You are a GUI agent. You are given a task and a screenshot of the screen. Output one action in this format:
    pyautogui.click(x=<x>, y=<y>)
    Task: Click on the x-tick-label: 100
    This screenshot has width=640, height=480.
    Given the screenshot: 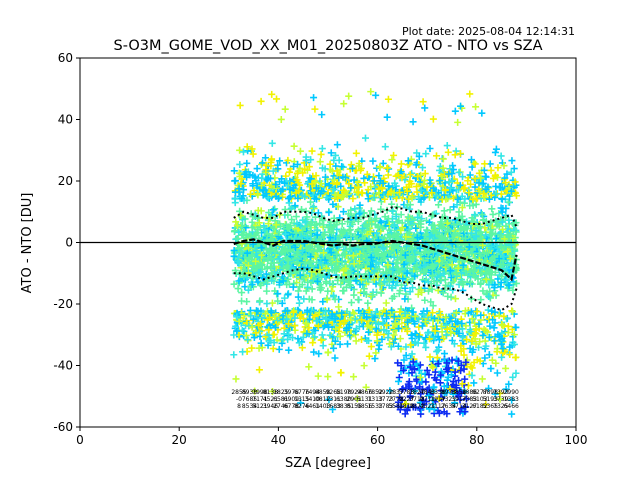 What is the action you would take?
    pyautogui.click(x=576, y=440)
    